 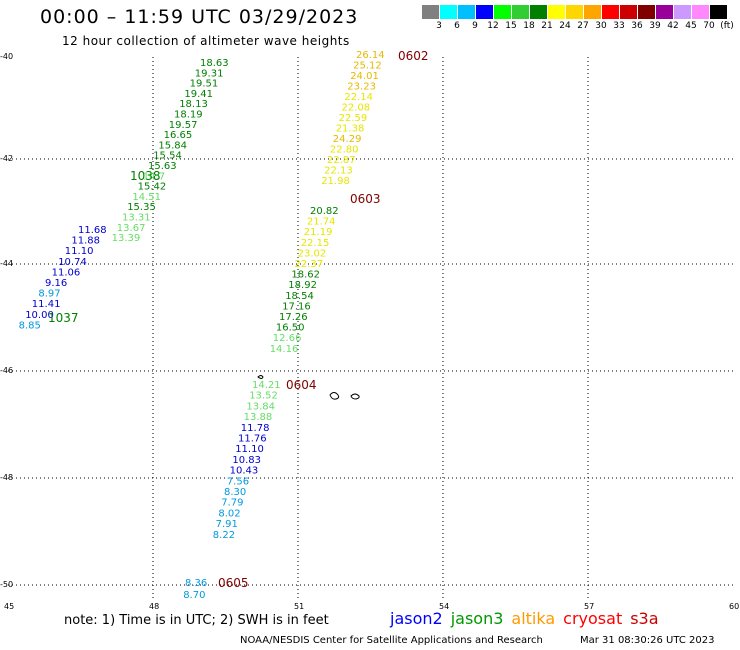 What do you see at coordinates (647, 640) in the screenshot?
I see `generation-timestamp: Mar 31 08:30:26 UTC 2023` at bounding box center [647, 640].